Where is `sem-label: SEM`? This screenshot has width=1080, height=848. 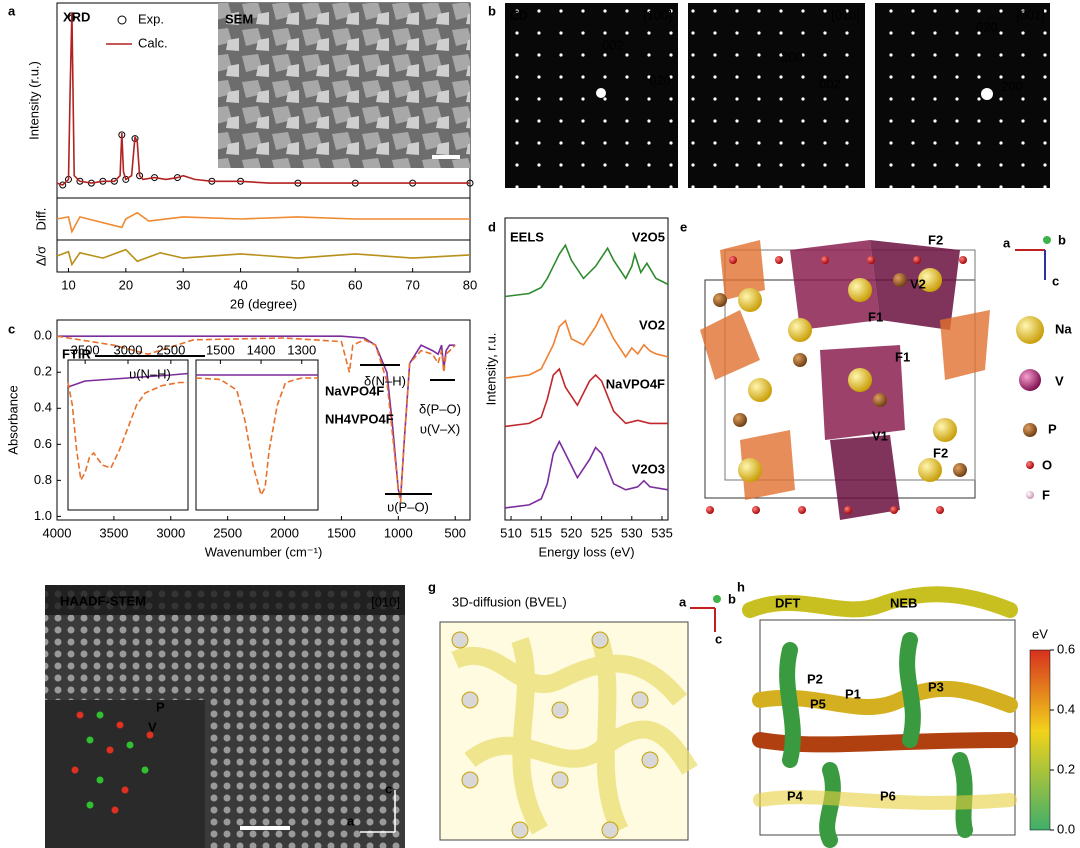 sem-label: SEM is located at coordinates (239, 18).